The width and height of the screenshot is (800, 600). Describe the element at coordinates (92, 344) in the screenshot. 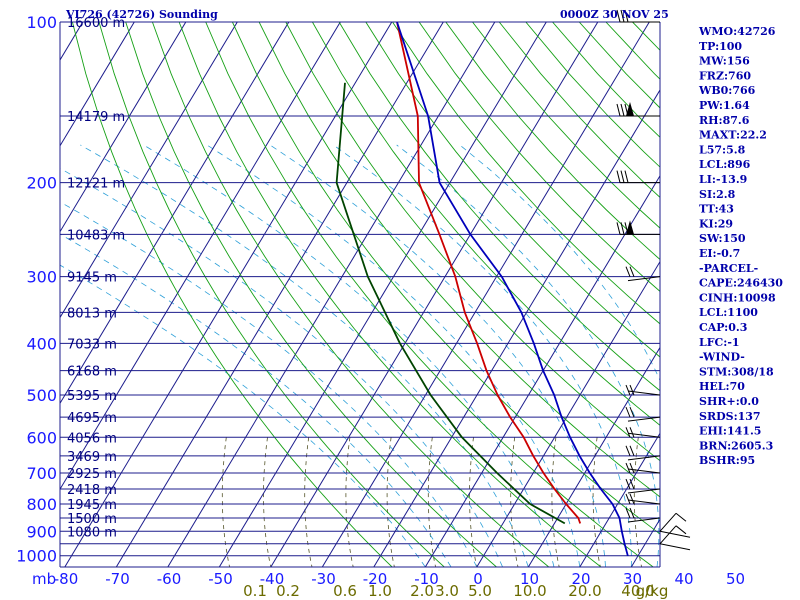

I see `height-label: 7033 m` at that location.